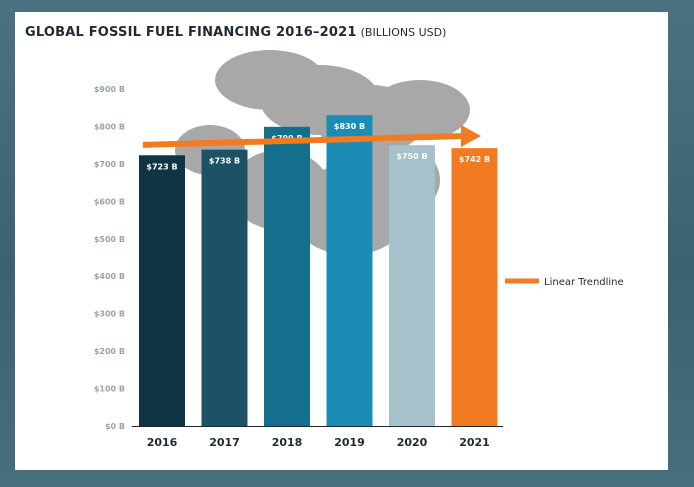 The height and width of the screenshot is (487, 694). I want to click on y-tick-label: $800 B, so click(109, 126).